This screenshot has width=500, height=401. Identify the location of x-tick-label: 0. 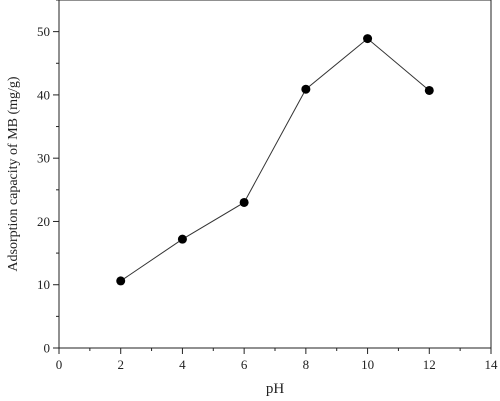
(59, 364).